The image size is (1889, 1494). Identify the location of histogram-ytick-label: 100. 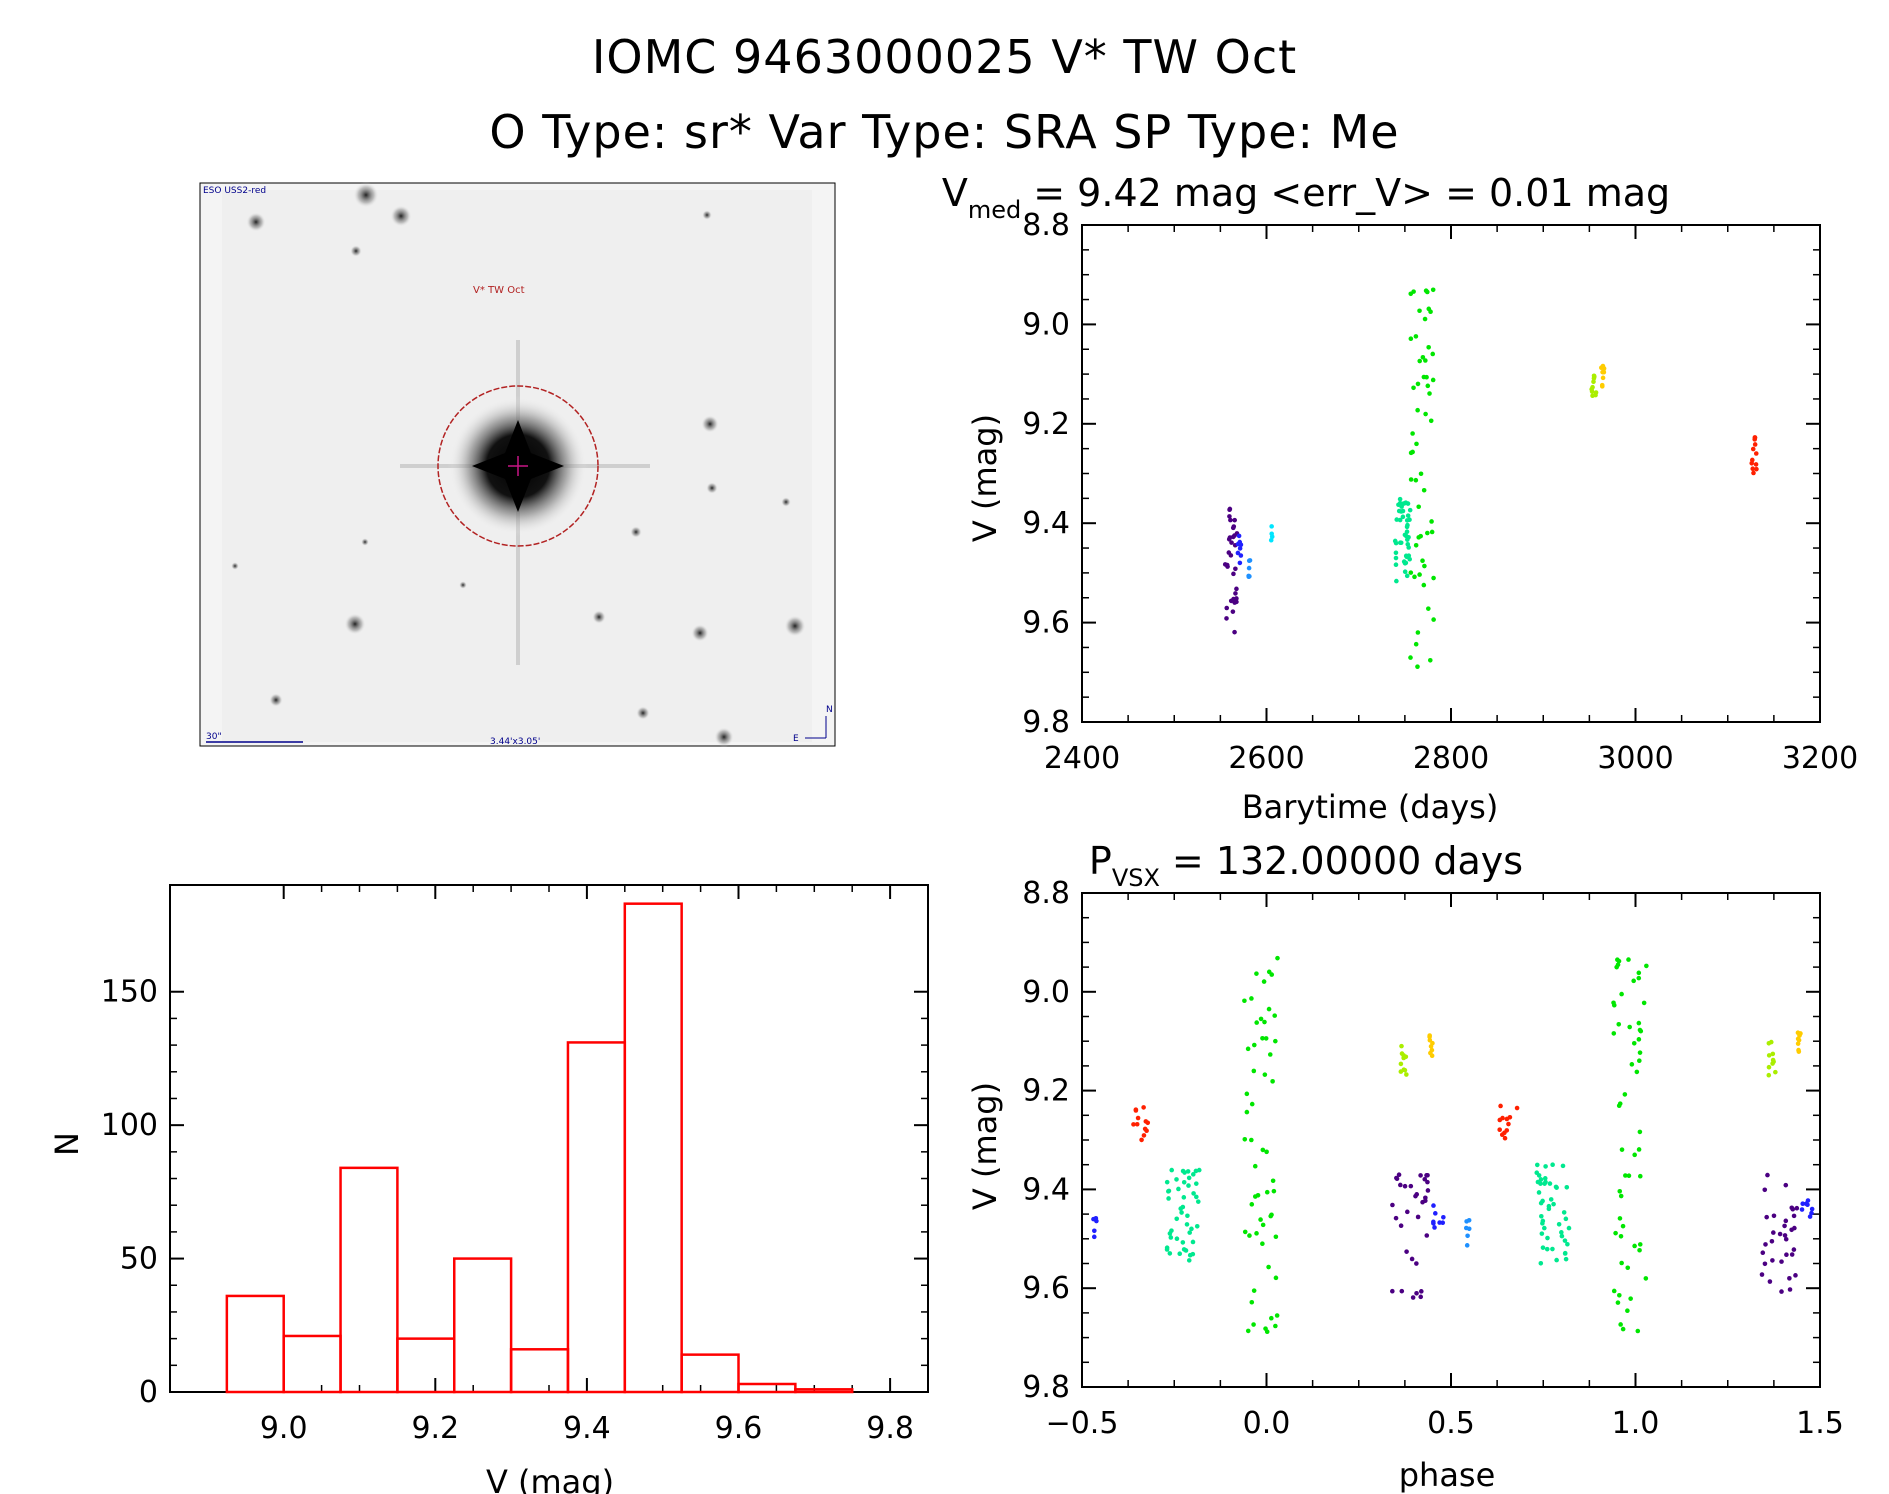
(129, 1125).